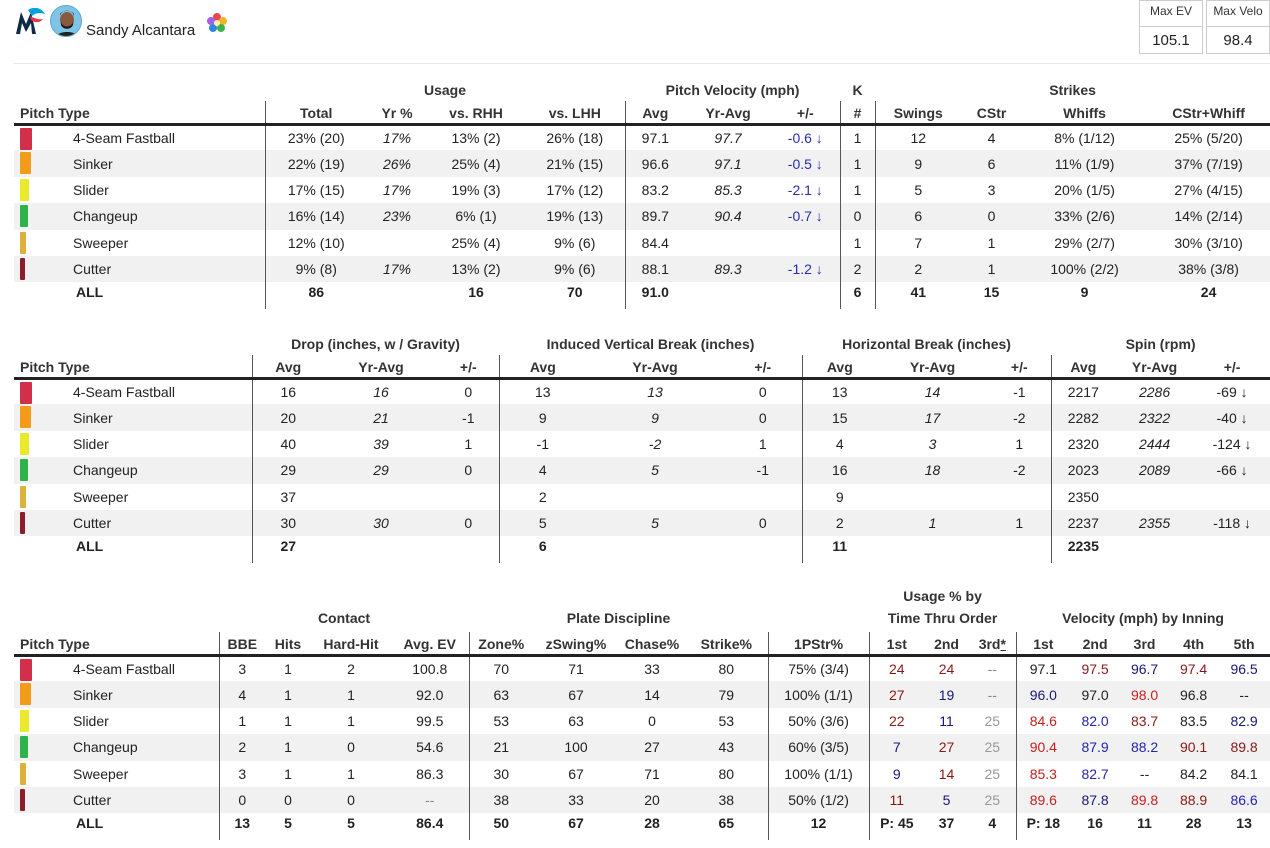 This screenshot has width=1270, height=848. Describe the element at coordinates (652, 773) in the screenshot. I see `cell-chase: 71` at that location.